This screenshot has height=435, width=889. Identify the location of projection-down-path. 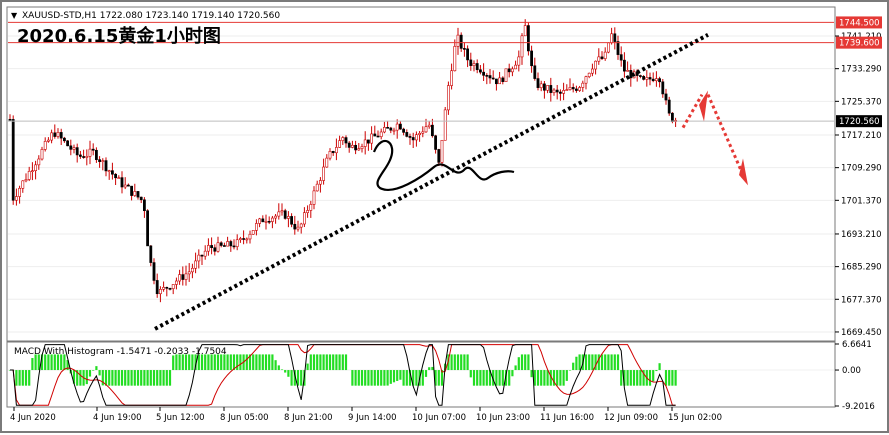
(726, 136).